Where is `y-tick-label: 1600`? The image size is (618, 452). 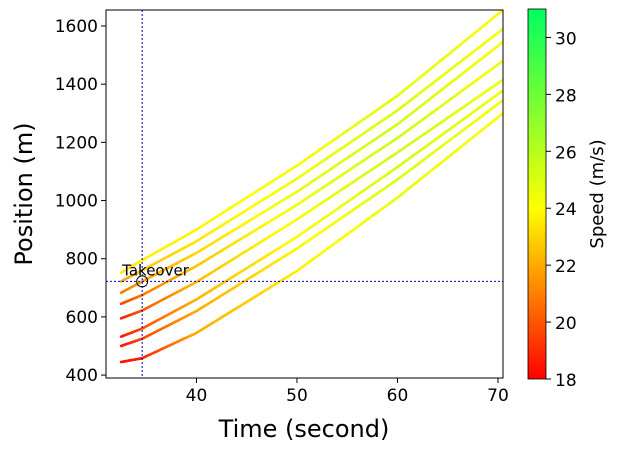 y-tick-label: 1600 is located at coordinates (76, 27).